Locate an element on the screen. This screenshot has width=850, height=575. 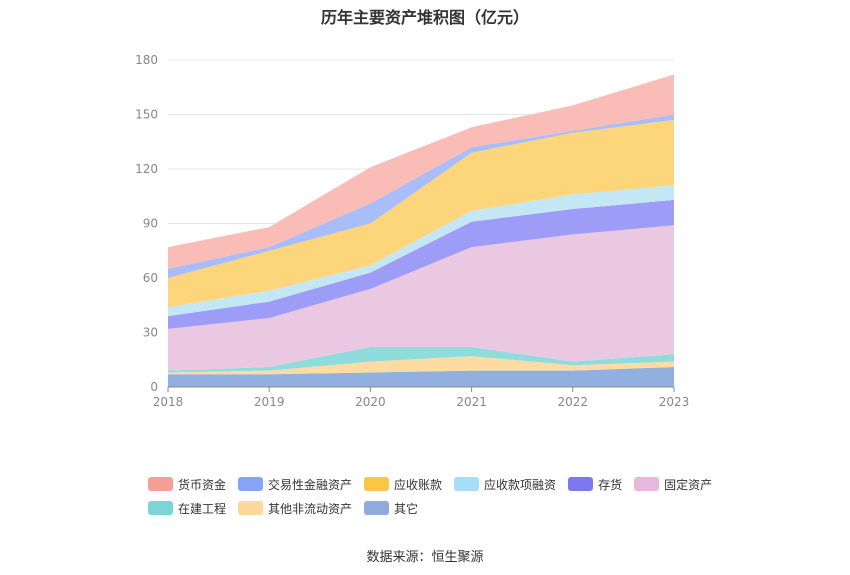
legend-row-2: 在建工程 其他非流动资产 其它 is located at coordinates (448, 508).